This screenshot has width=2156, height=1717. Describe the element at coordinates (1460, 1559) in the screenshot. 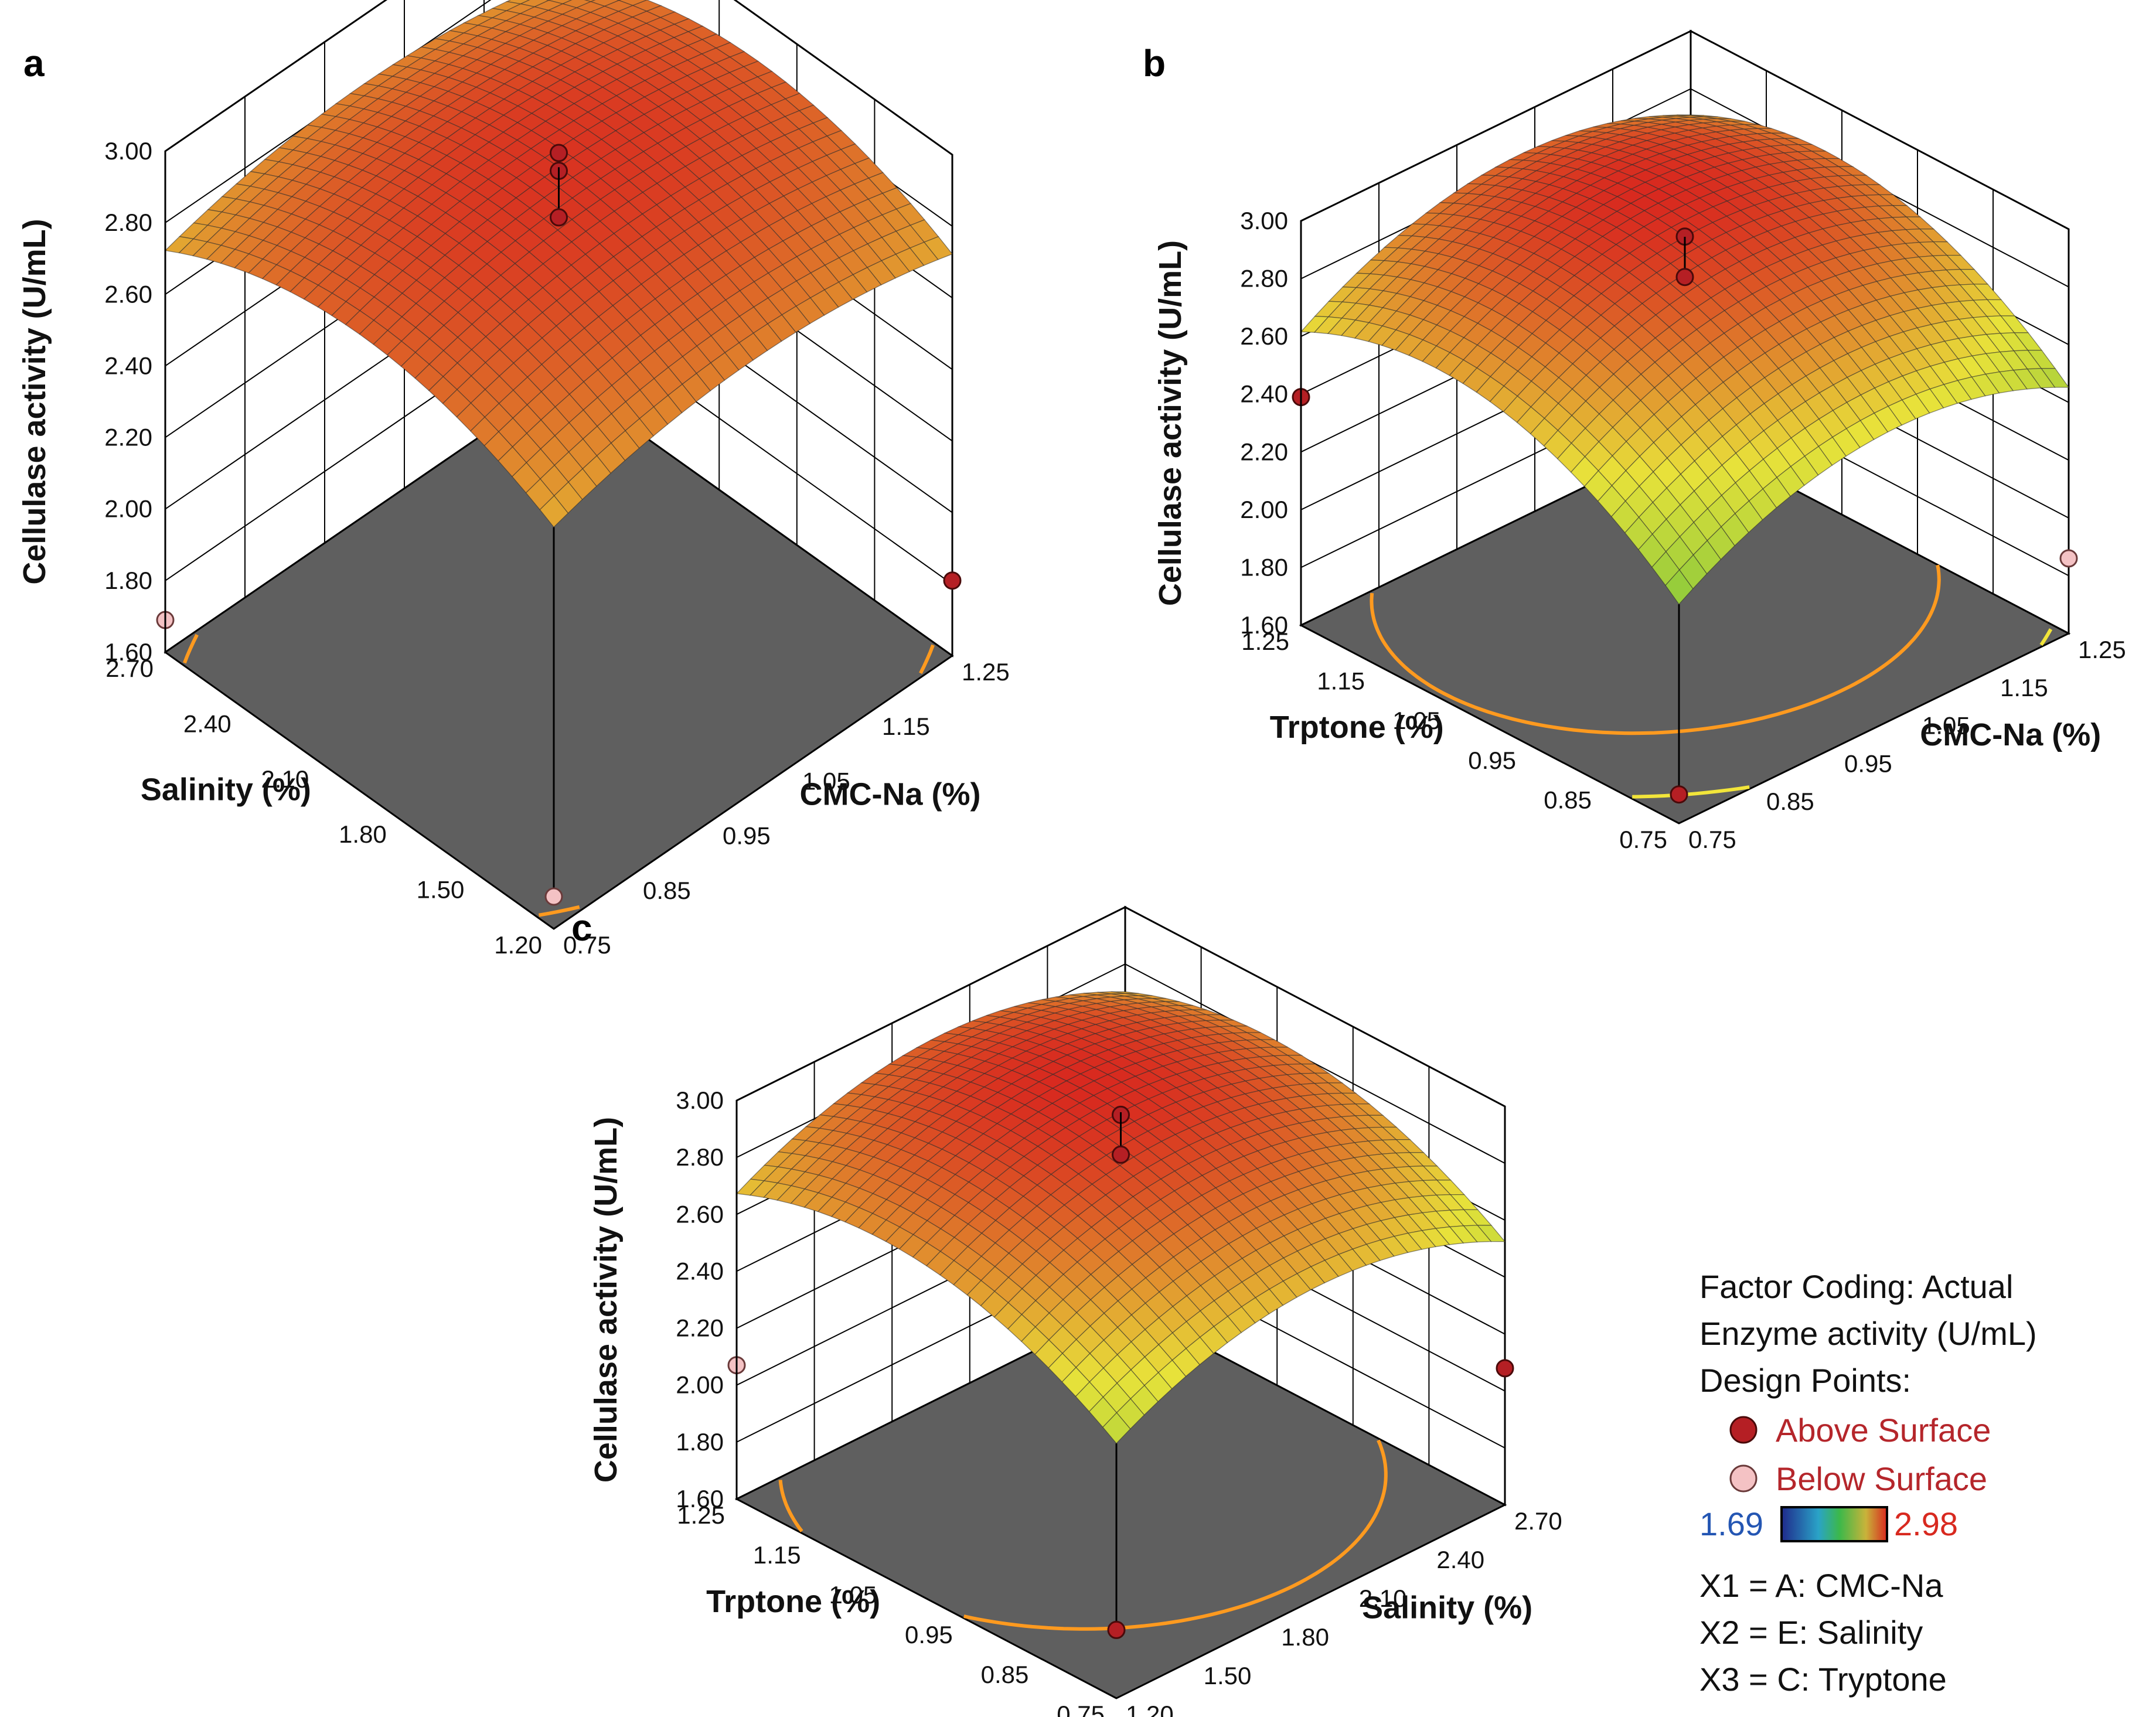

I see `y-tick-label: 2.40` at that location.